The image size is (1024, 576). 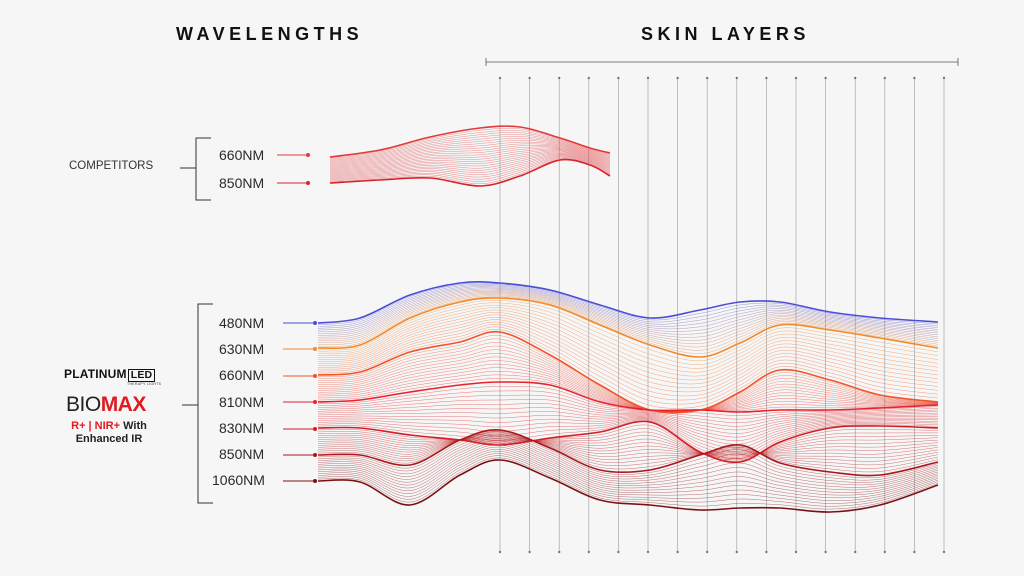 What do you see at coordinates (242, 454) in the screenshot?
I see `biomax-wavelength-label: 850NM` at bounding box center [242, 454].